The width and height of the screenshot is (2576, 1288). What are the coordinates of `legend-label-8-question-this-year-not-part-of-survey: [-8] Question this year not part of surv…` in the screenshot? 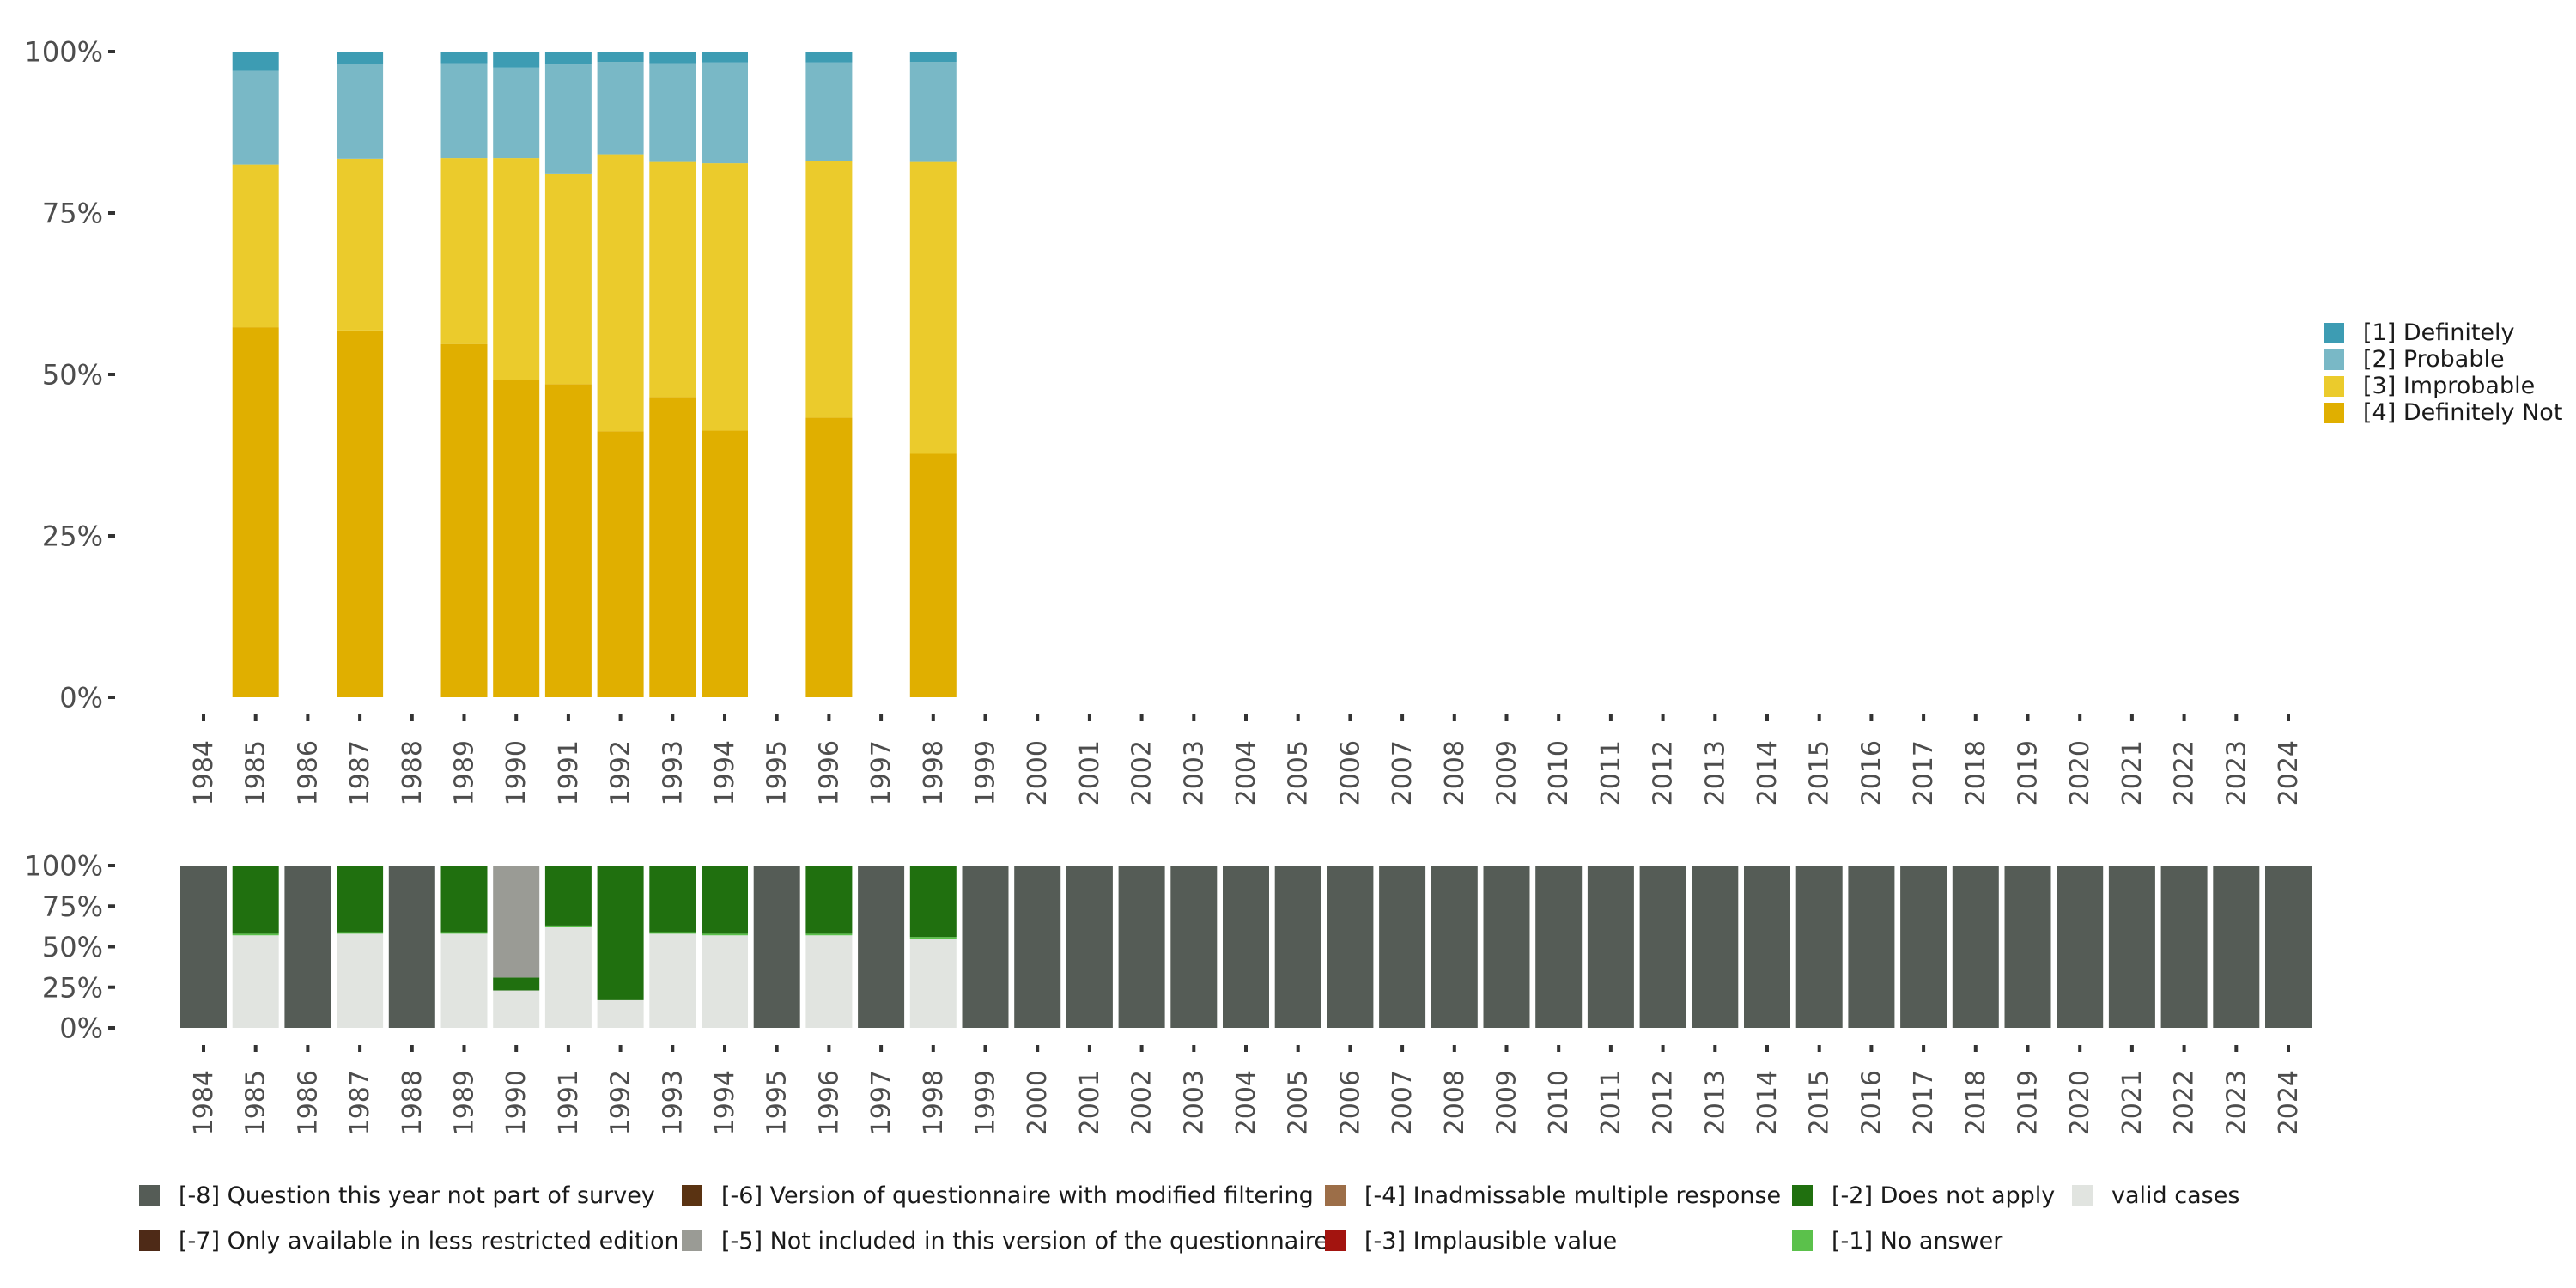 It's located at (417, 1195).